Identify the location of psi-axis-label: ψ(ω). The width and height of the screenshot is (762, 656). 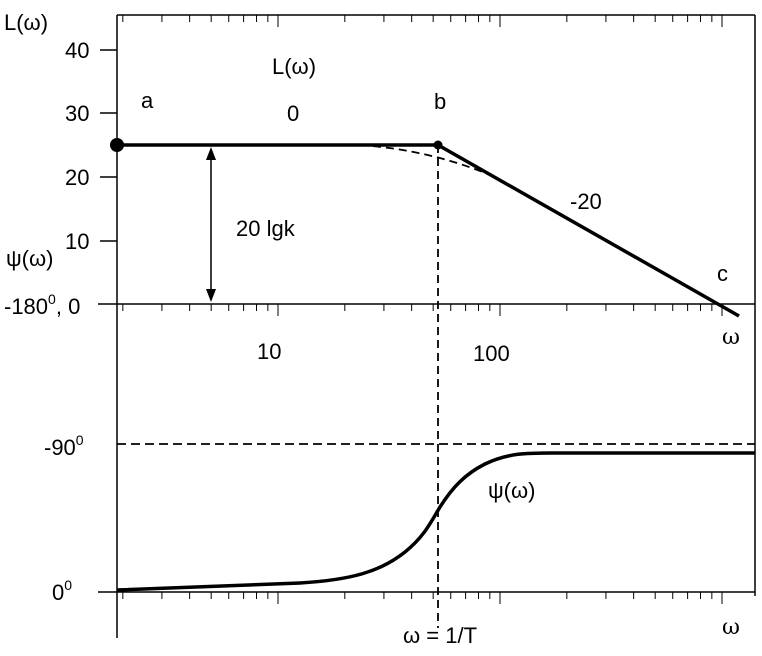
(30, 258).